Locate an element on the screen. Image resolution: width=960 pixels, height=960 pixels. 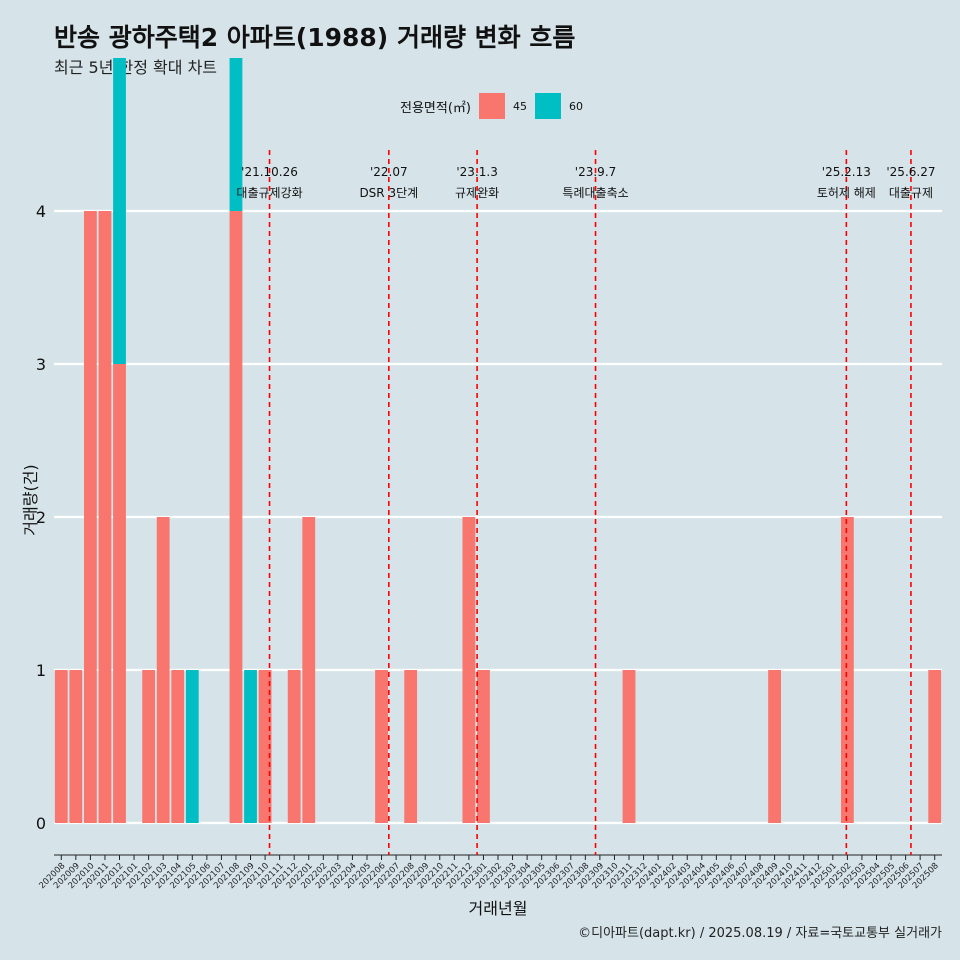
chart-title: 반송 광하주택2 아파트(1988) 거래량 변화 흐름 is located at coordinates (315, 37).